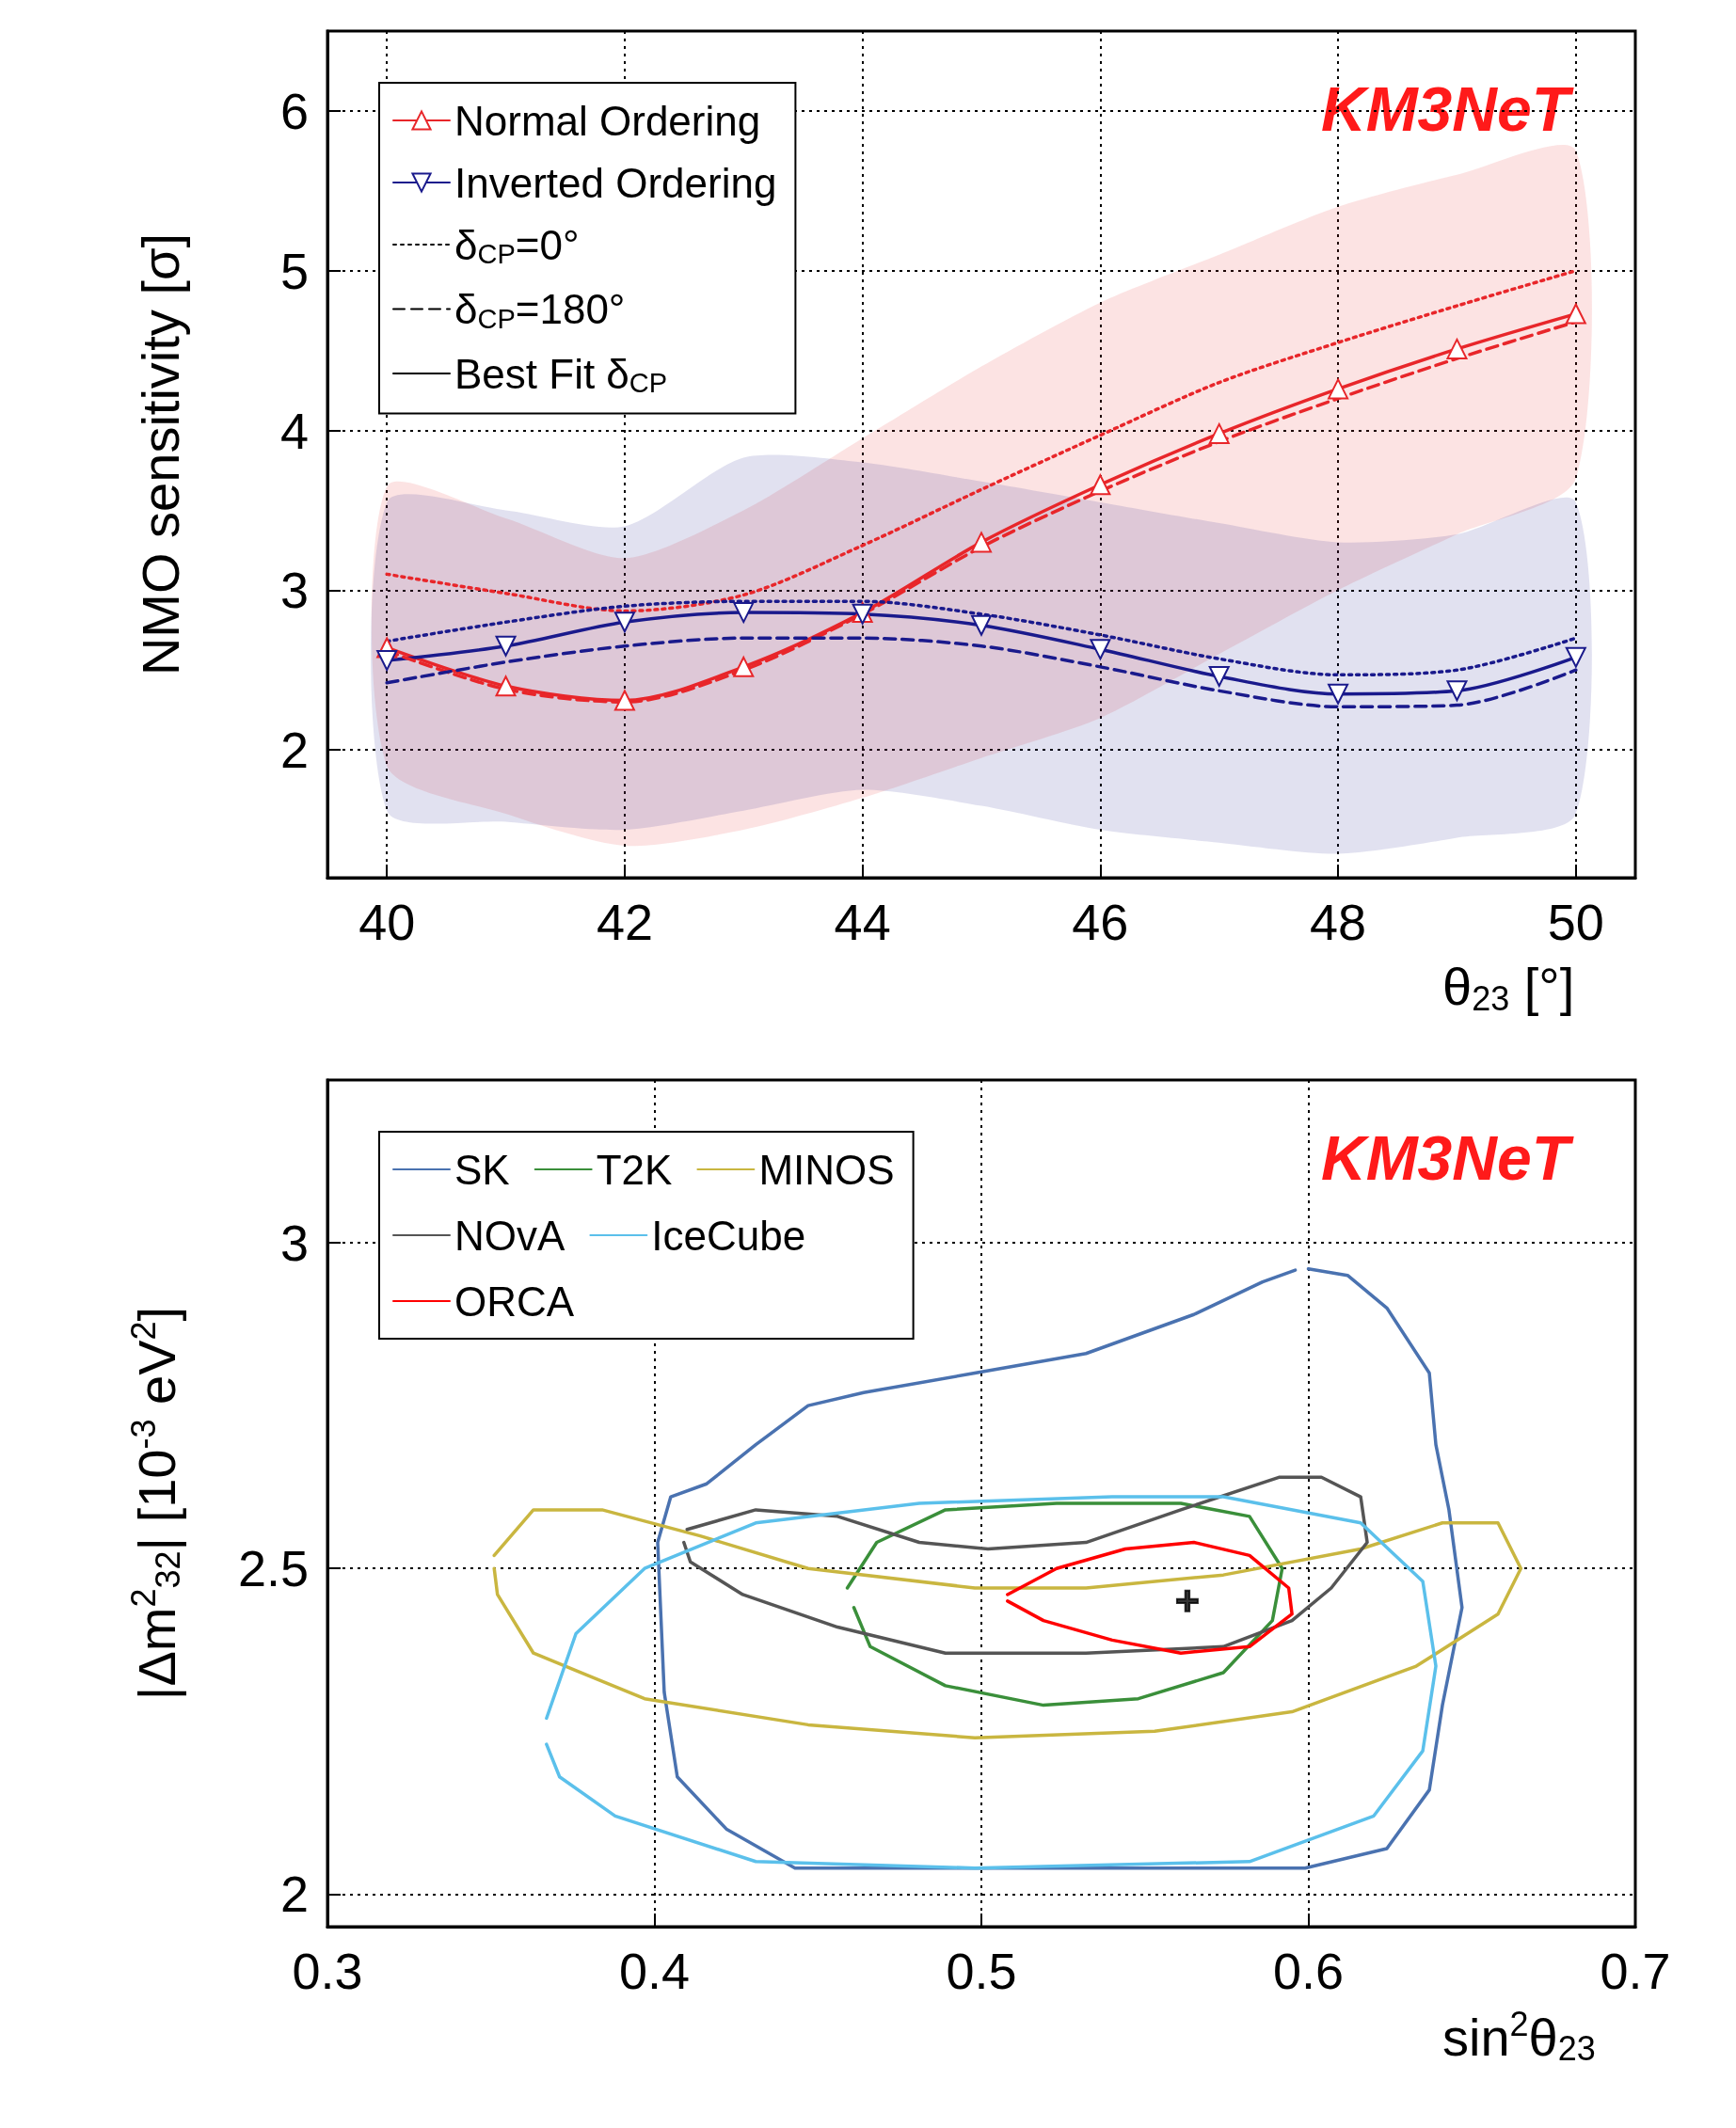 The width and height of the screenshot is (1736, 2128). I want to click on y-axis-title: |Δm232| [10-3 eV2], so click(155, 1504).